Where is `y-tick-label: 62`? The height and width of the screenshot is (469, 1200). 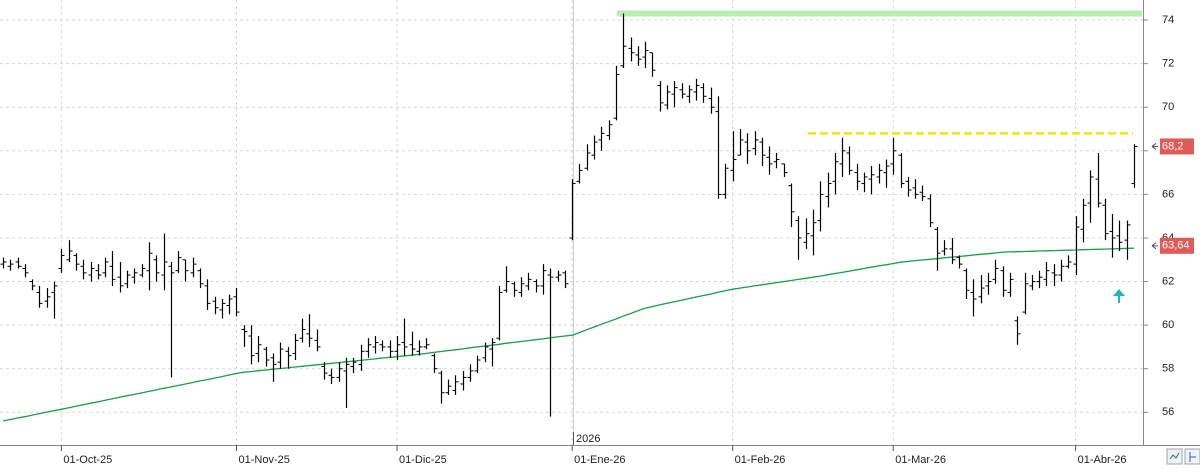 y-tick-label: 62 is located at coordinates (1168, 281).